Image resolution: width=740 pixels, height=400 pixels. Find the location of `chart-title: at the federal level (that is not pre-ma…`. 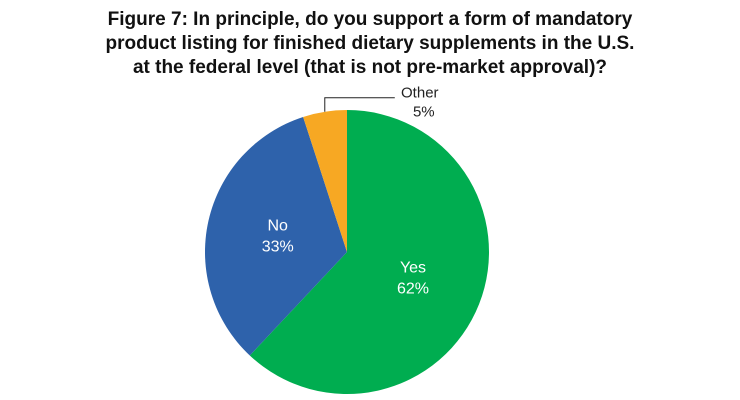

chart-title: at the federal level (that is not pre-ma… is located at coordinates (370, 67).